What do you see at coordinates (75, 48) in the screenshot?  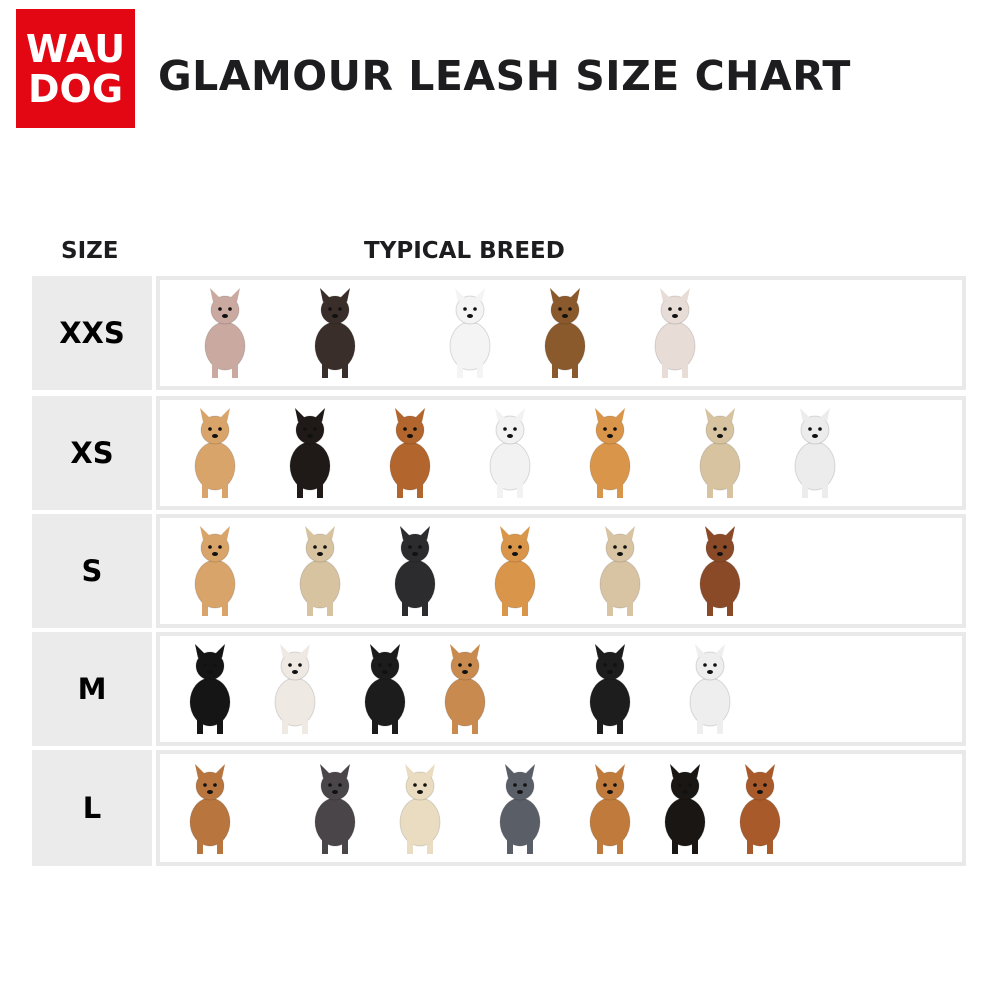 I see `logo-line-1: WAU` at bounding box center [75, 48].